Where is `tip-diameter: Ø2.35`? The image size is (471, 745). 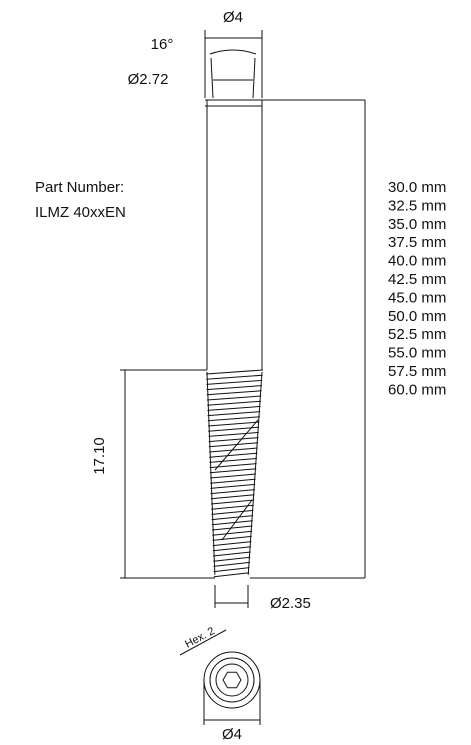
tip-diameter: Ø2.35 is located at coordinates (290, 603).